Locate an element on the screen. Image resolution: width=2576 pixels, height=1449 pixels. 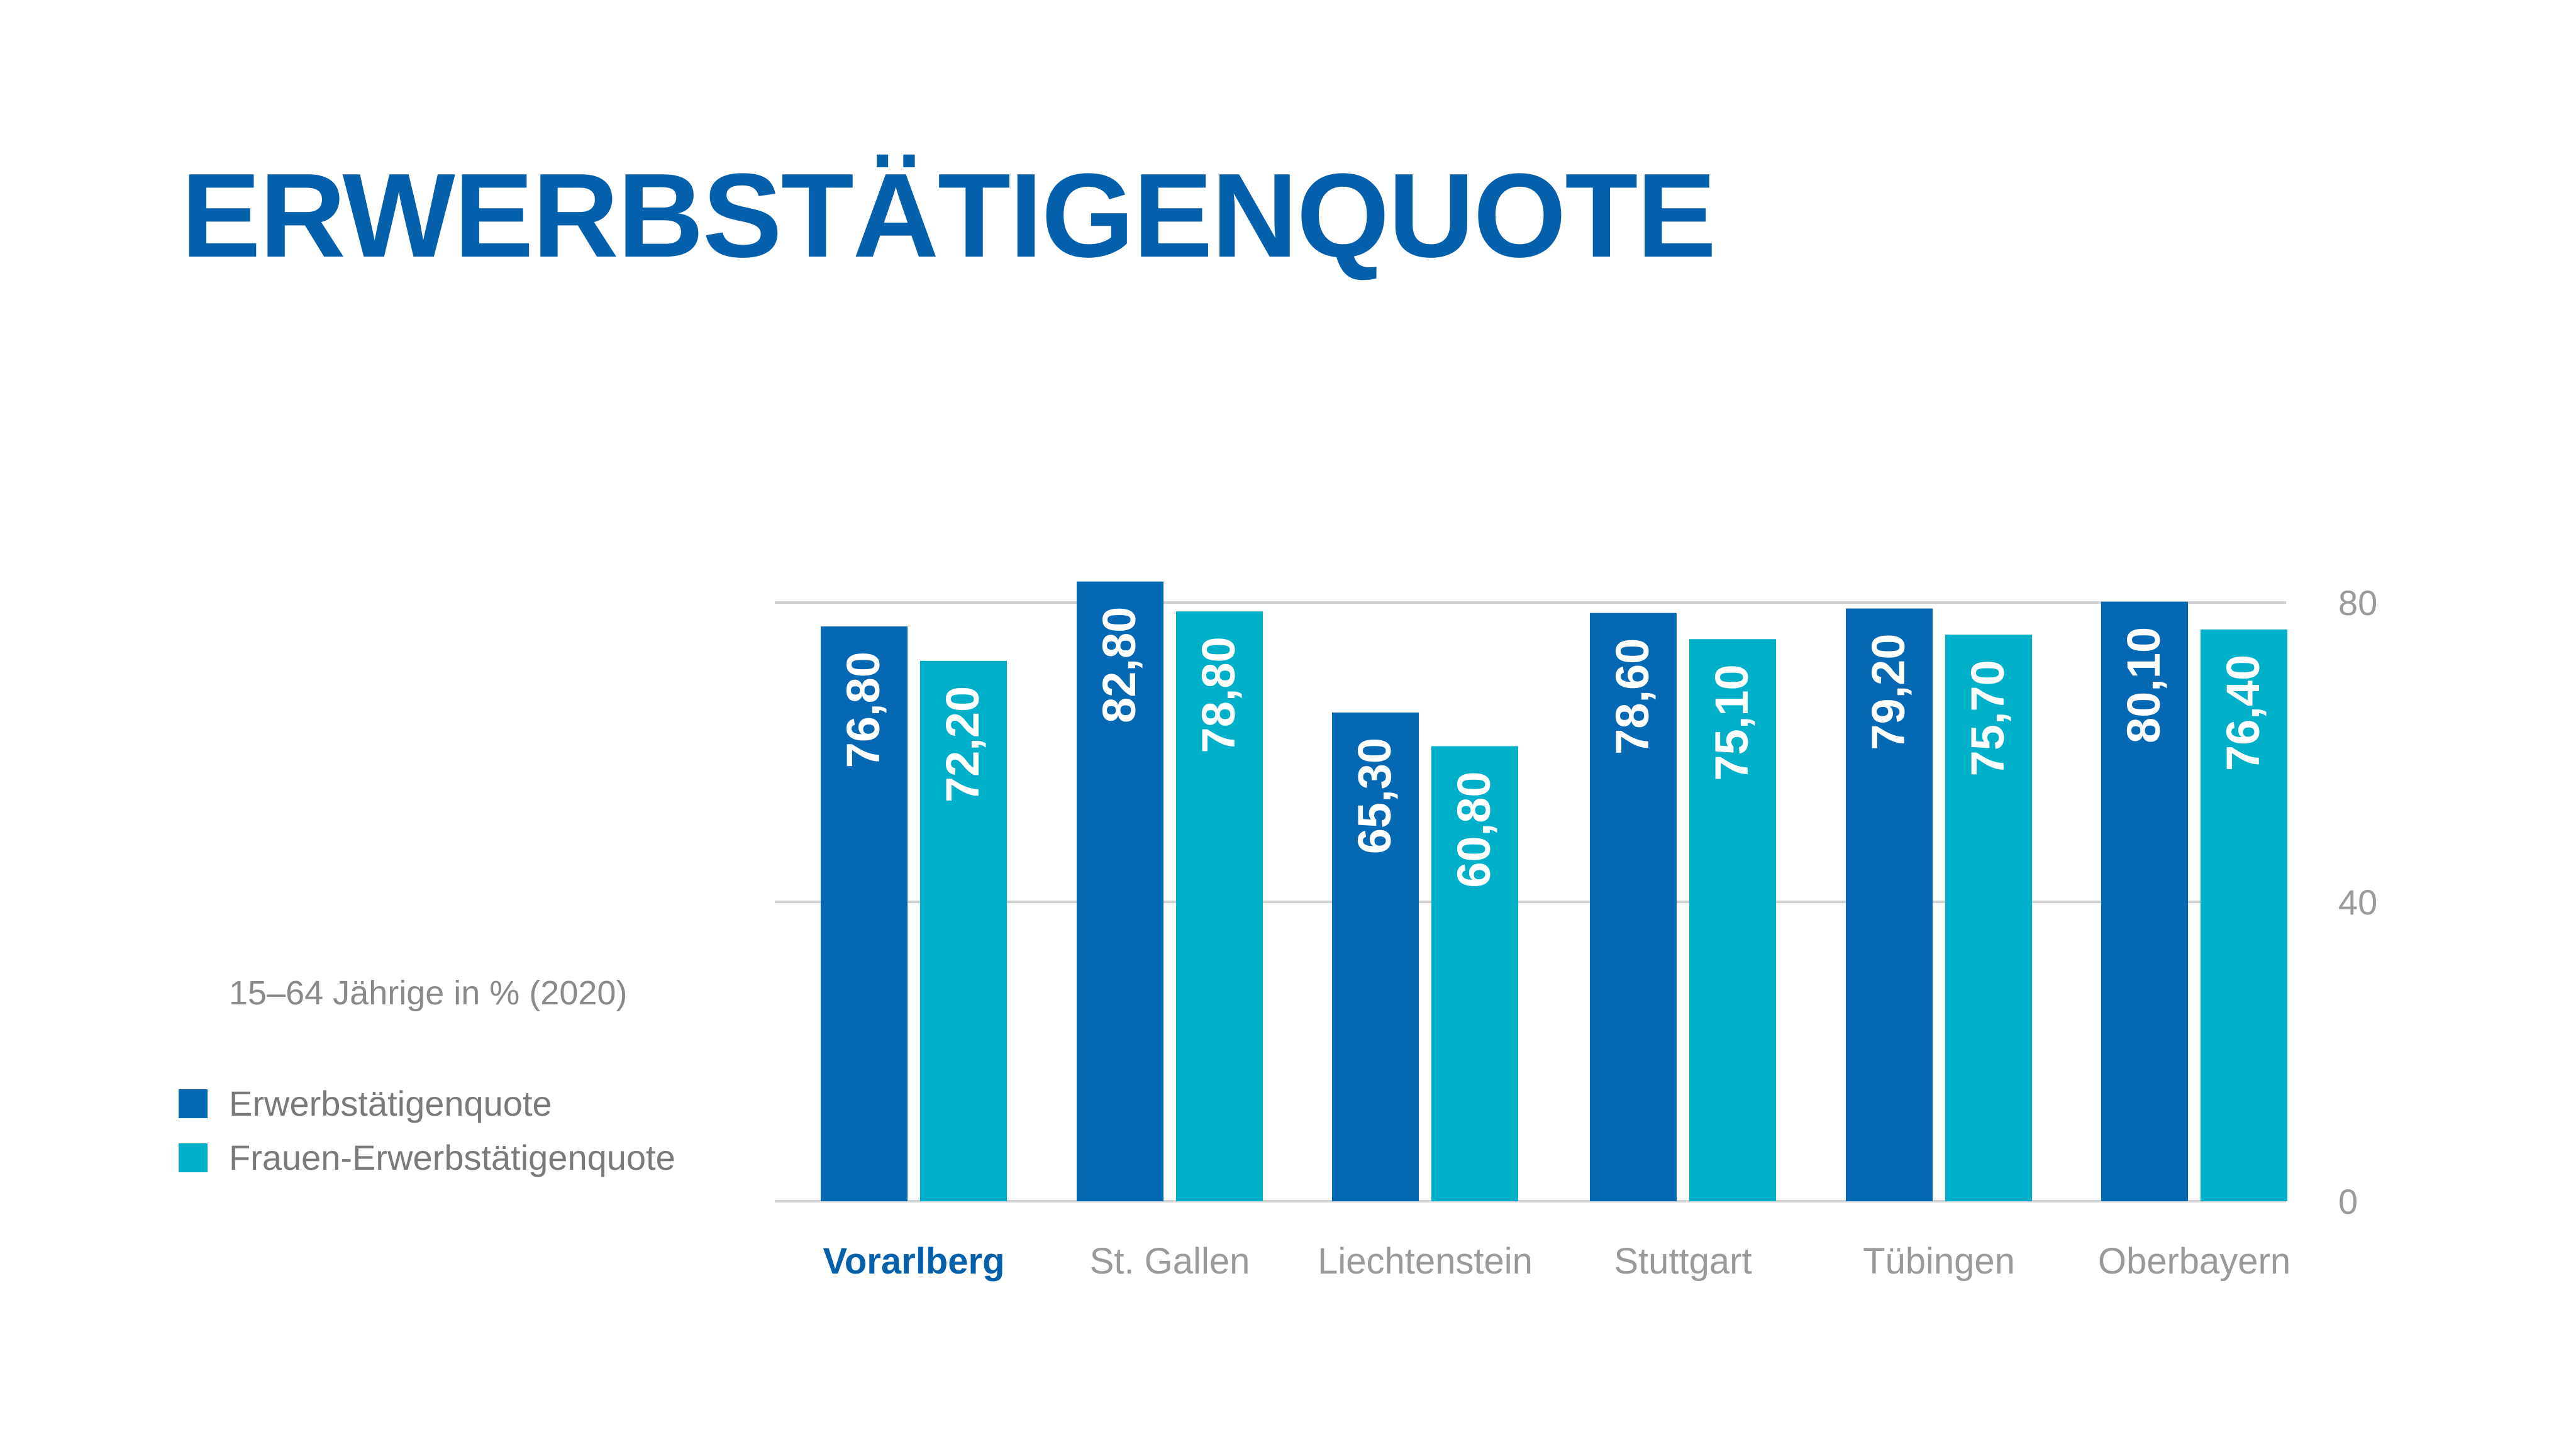
x-tick-label: Liechtenstein is located at coordinates (1425, 1261).